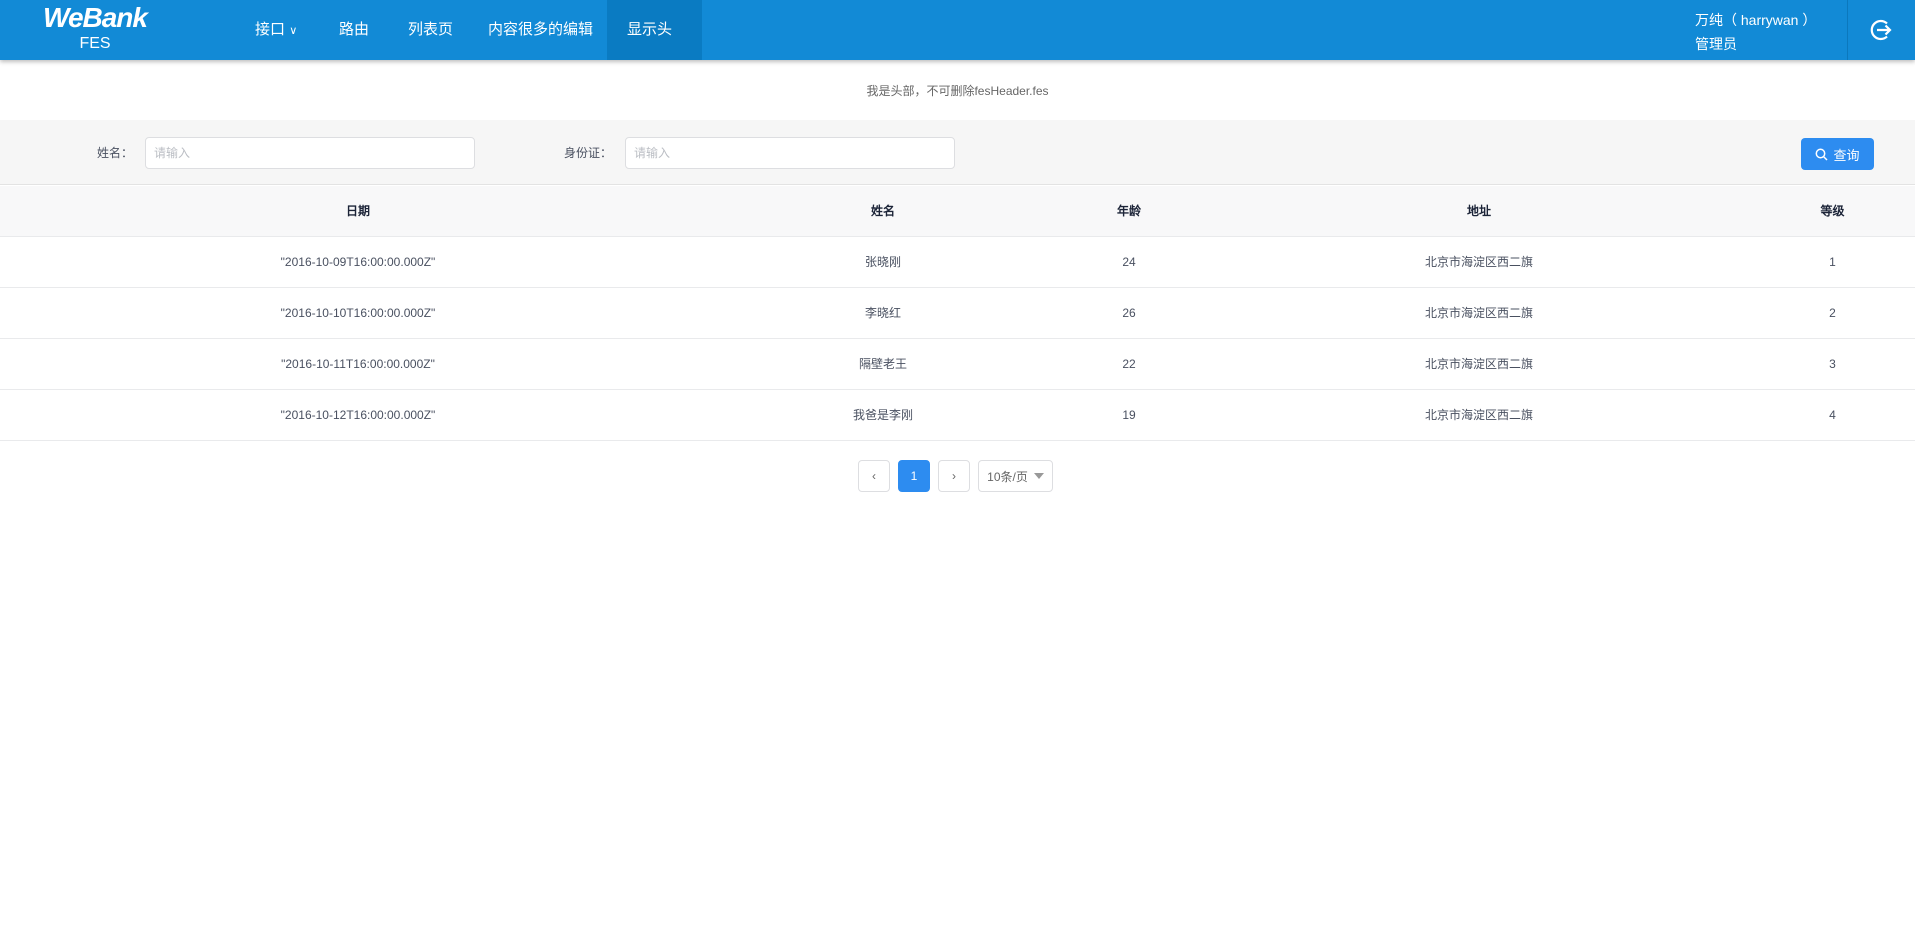 This screenshot has width=1915, height=943. Describe the element at coordinates (358, 313) in the screenshot. I see `cell-date: "2016-10-10T16:00:00.000Z"` at that location.